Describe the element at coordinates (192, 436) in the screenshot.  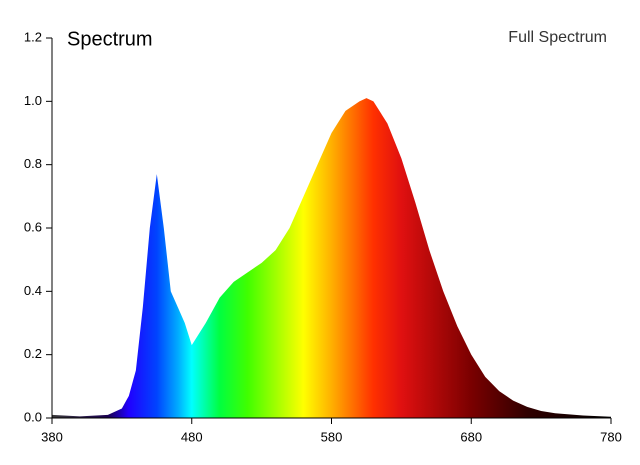
I see `x-tick-label: 480` at that location.